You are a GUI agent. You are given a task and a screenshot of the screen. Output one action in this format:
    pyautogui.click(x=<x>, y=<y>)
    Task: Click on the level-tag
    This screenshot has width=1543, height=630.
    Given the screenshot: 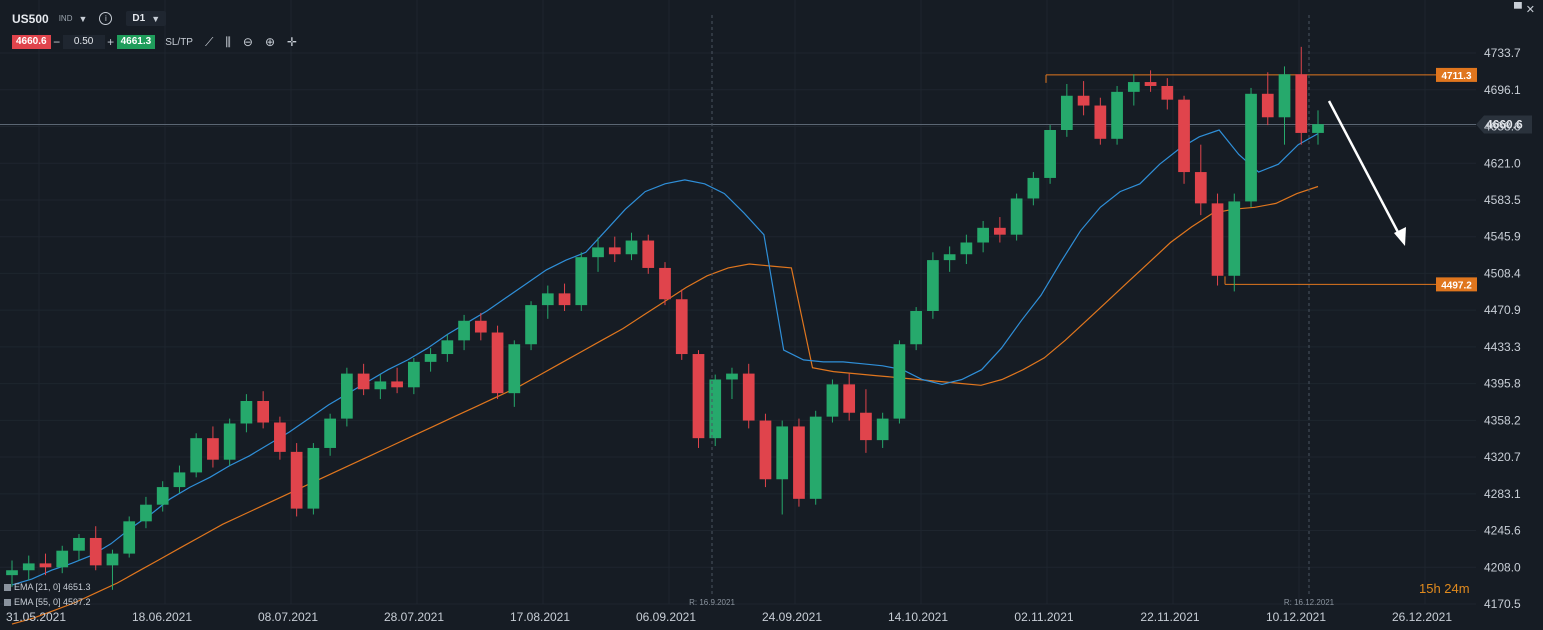 What is the action you would take?
    pyautogui.click(x=1456, y=284)
    